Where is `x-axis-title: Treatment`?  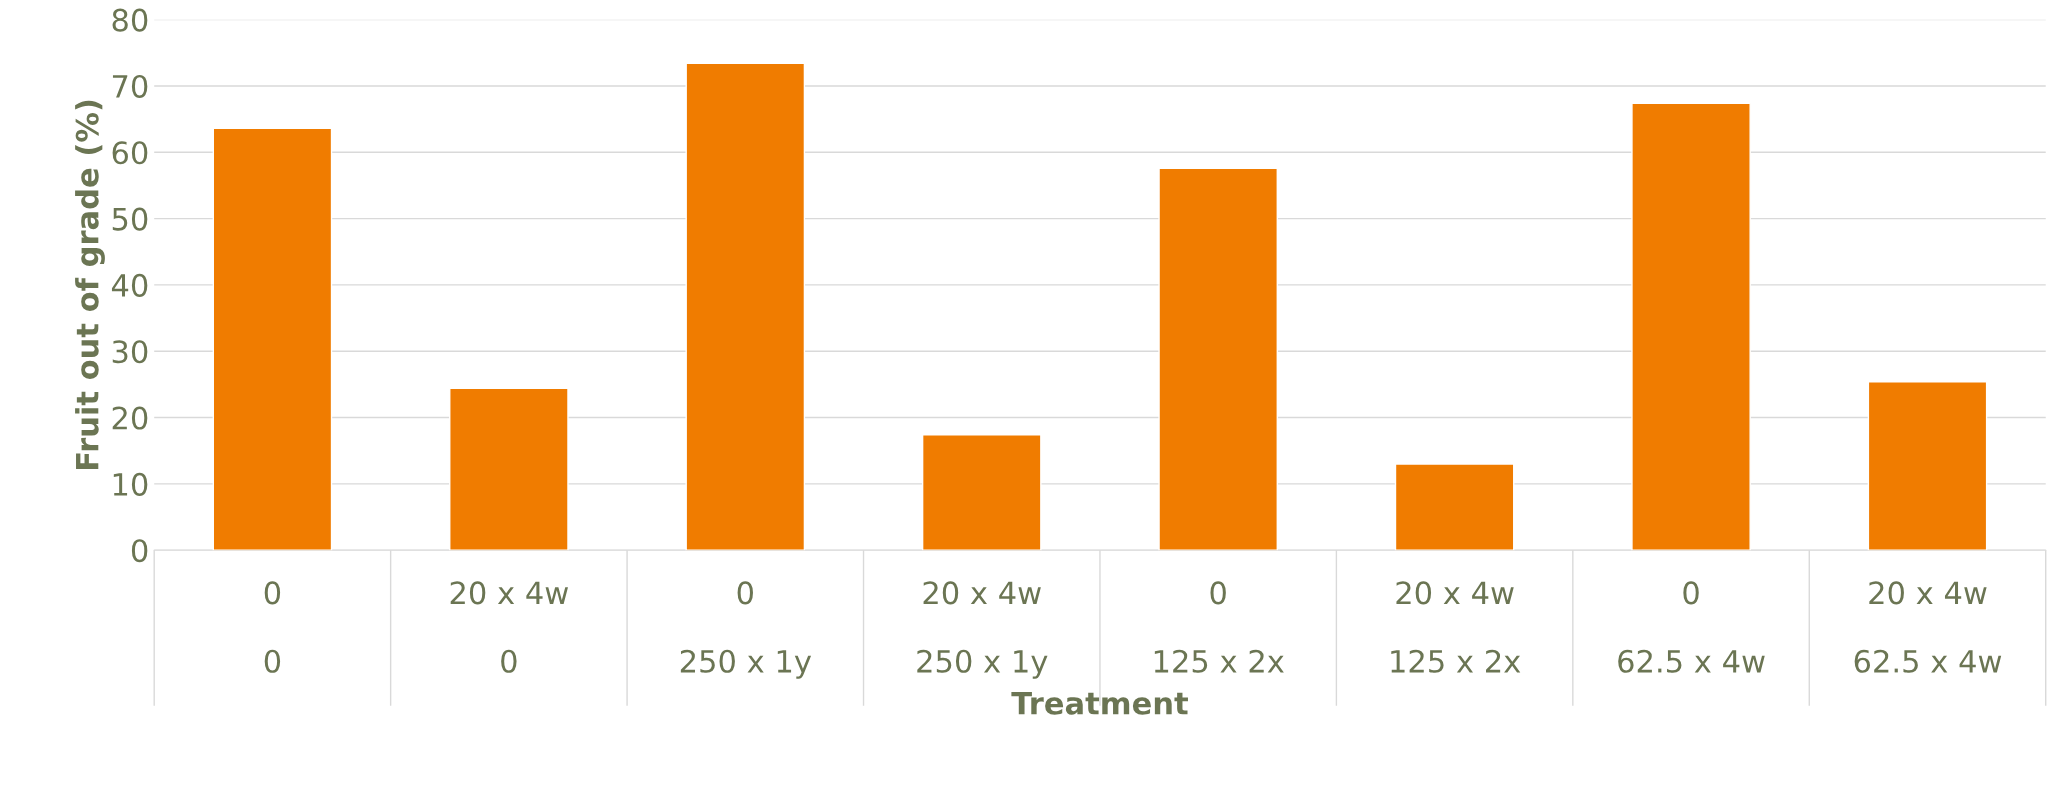
x-axis-title: Treatment is located at coordinates (1099, 703).